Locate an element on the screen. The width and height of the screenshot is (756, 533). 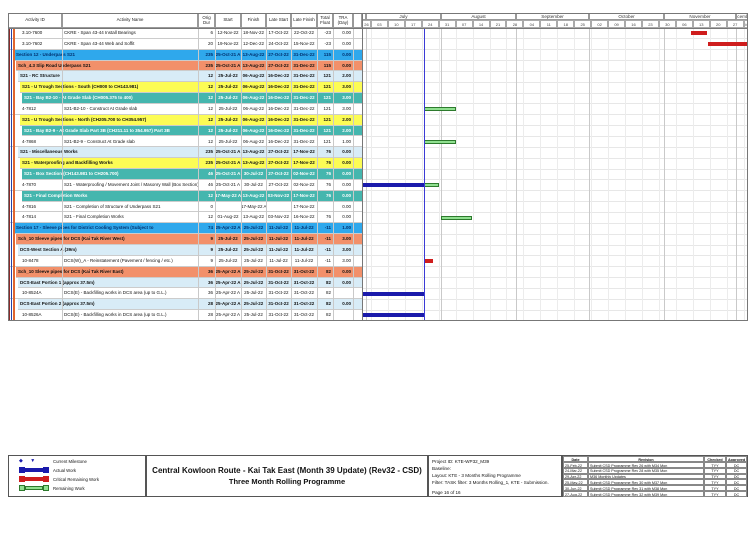
row-late-start: 11-Jul-22 is located at coordinates (278, 228).